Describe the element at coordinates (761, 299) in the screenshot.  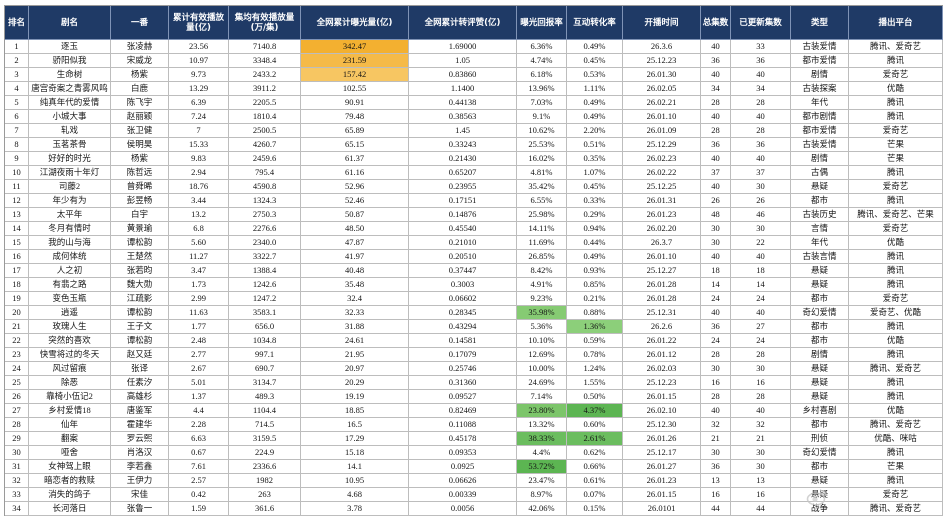
I see `cell-updated-episodes: 24` at that location.